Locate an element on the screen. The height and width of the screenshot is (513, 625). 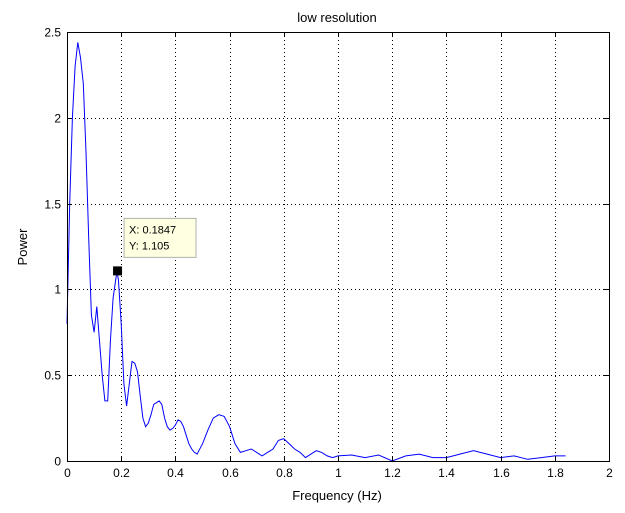
data-tip-y-label: Y: 1.105 is located at coordinates (149, 246).